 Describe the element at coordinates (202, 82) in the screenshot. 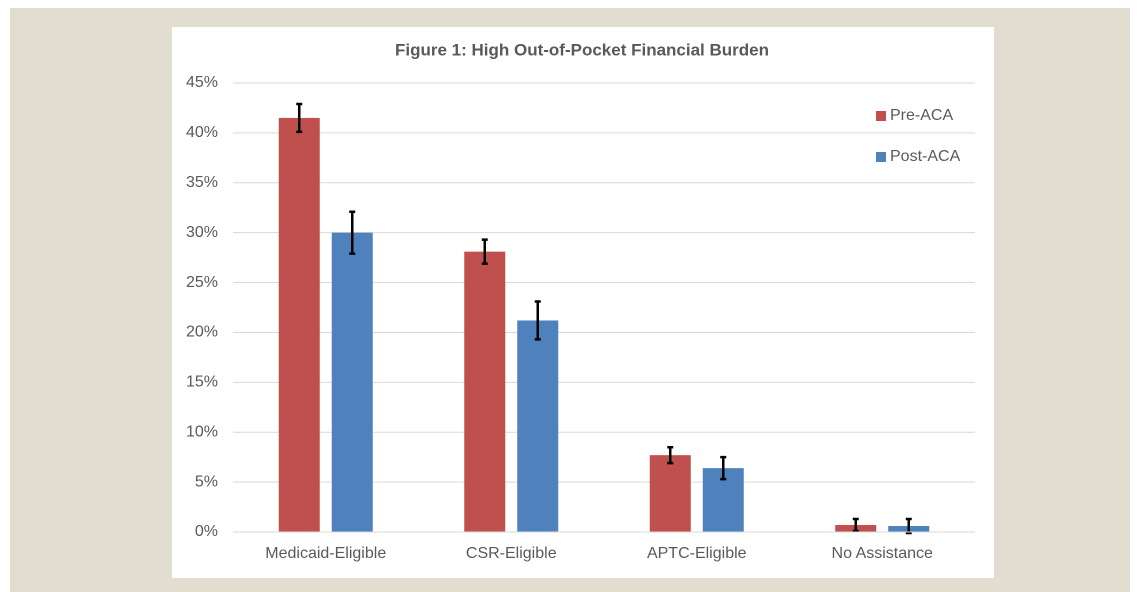

I see `y-tick-label: 45%` at that location.